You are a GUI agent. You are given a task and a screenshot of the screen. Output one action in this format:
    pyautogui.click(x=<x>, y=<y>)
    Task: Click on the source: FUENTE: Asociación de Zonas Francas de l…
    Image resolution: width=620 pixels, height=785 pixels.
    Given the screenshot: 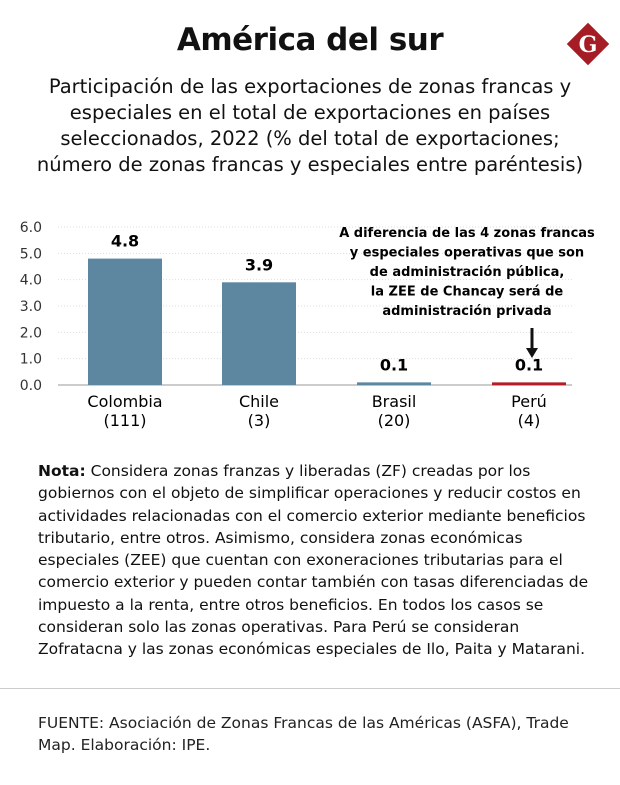 What is the action you would take?
    pyautogui.click(x=303, y=734)
    